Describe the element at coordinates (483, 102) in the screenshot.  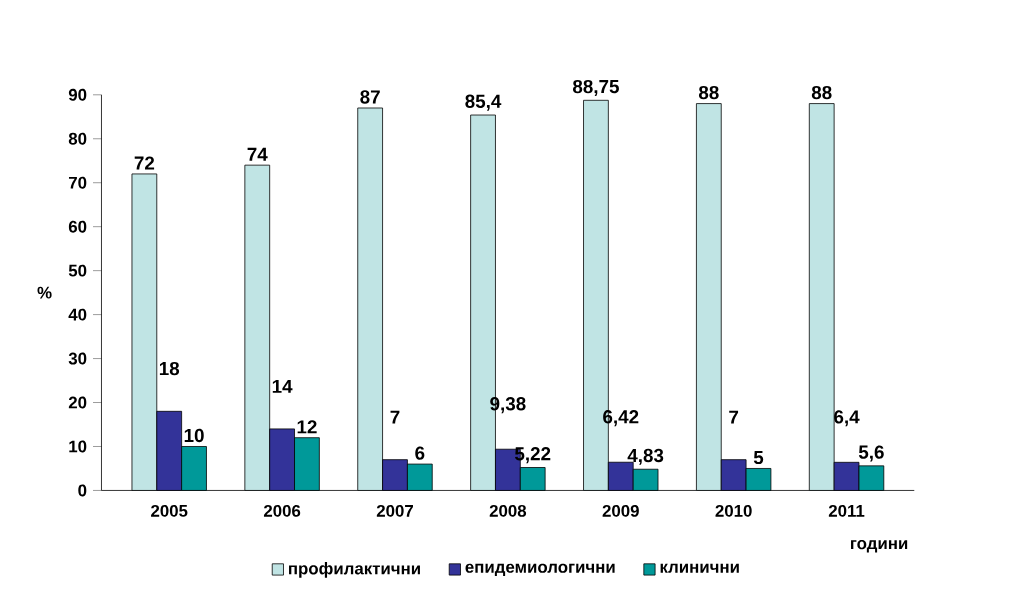
I see `data-label: 85,4` at that location.